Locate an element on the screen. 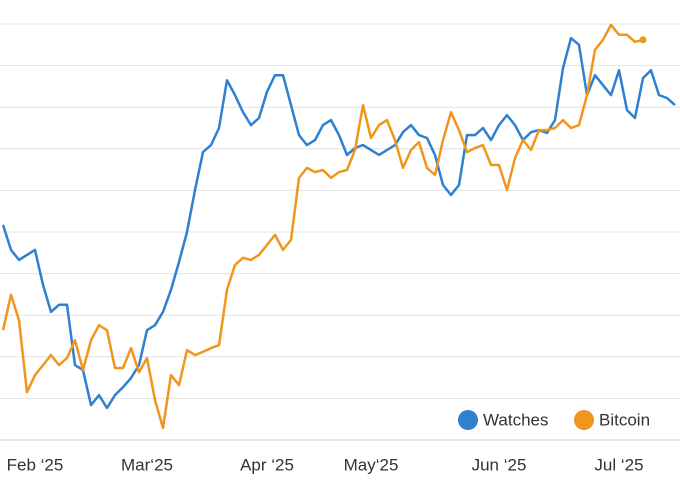  legend-label: Bitcoin is located at coordinates (624, 419).